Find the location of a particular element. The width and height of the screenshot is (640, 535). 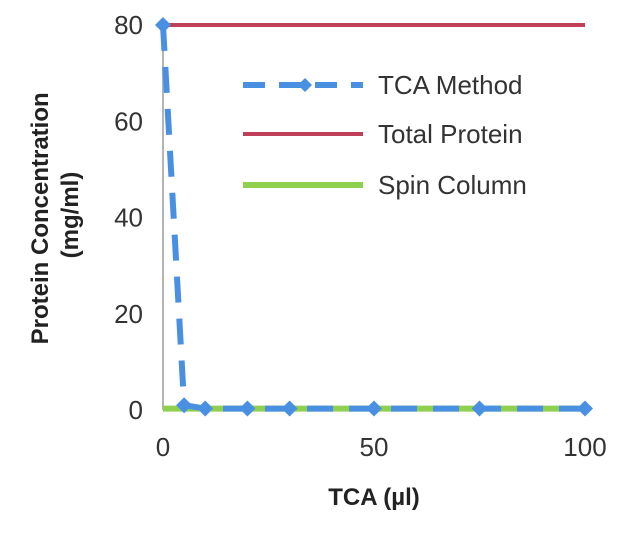

y-tick-label: 20 is located at coordinates (128, 314).